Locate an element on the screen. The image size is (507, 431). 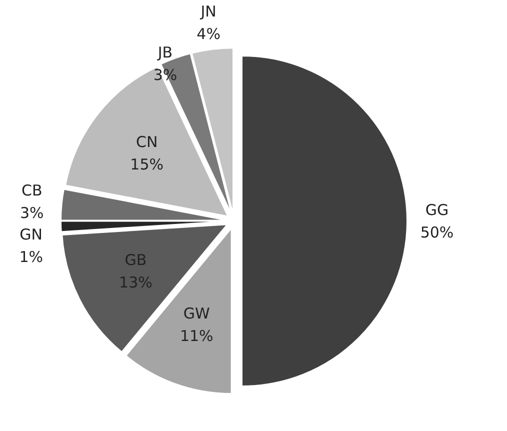
slice-label: GB is located at coordinates (135, 259).